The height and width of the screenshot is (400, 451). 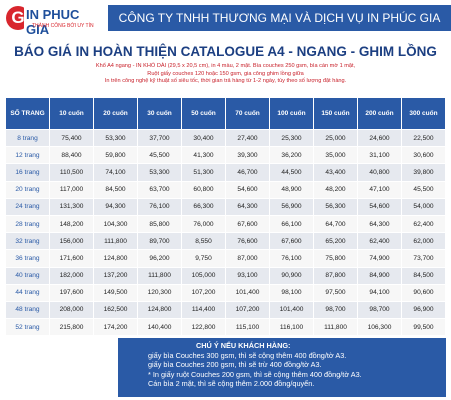 I want to click on page-count: 24 trang, so click(x=27, y=206).